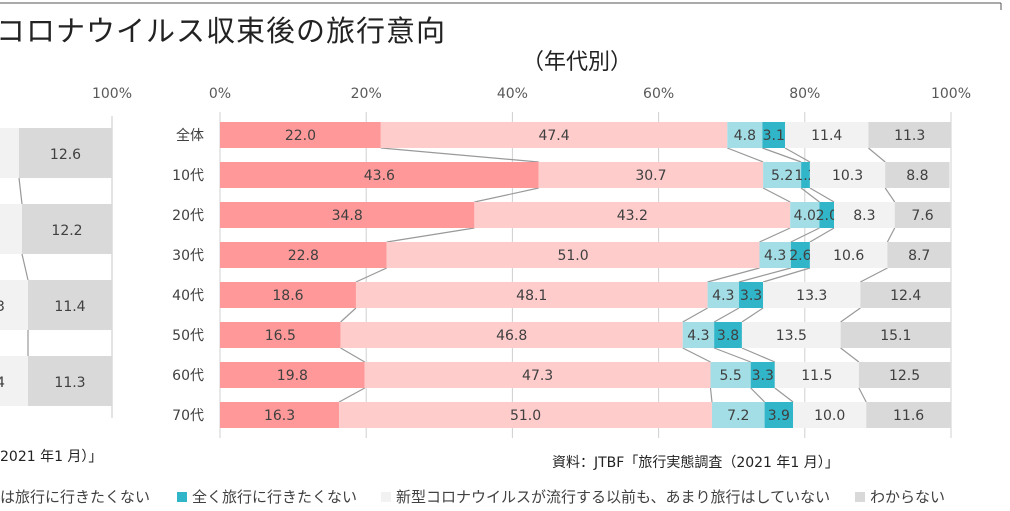 The image size is (1010, 511). Describe the element at coordinates (66, 231) in the screenshot. I see `data-label: 12.2` at that location.